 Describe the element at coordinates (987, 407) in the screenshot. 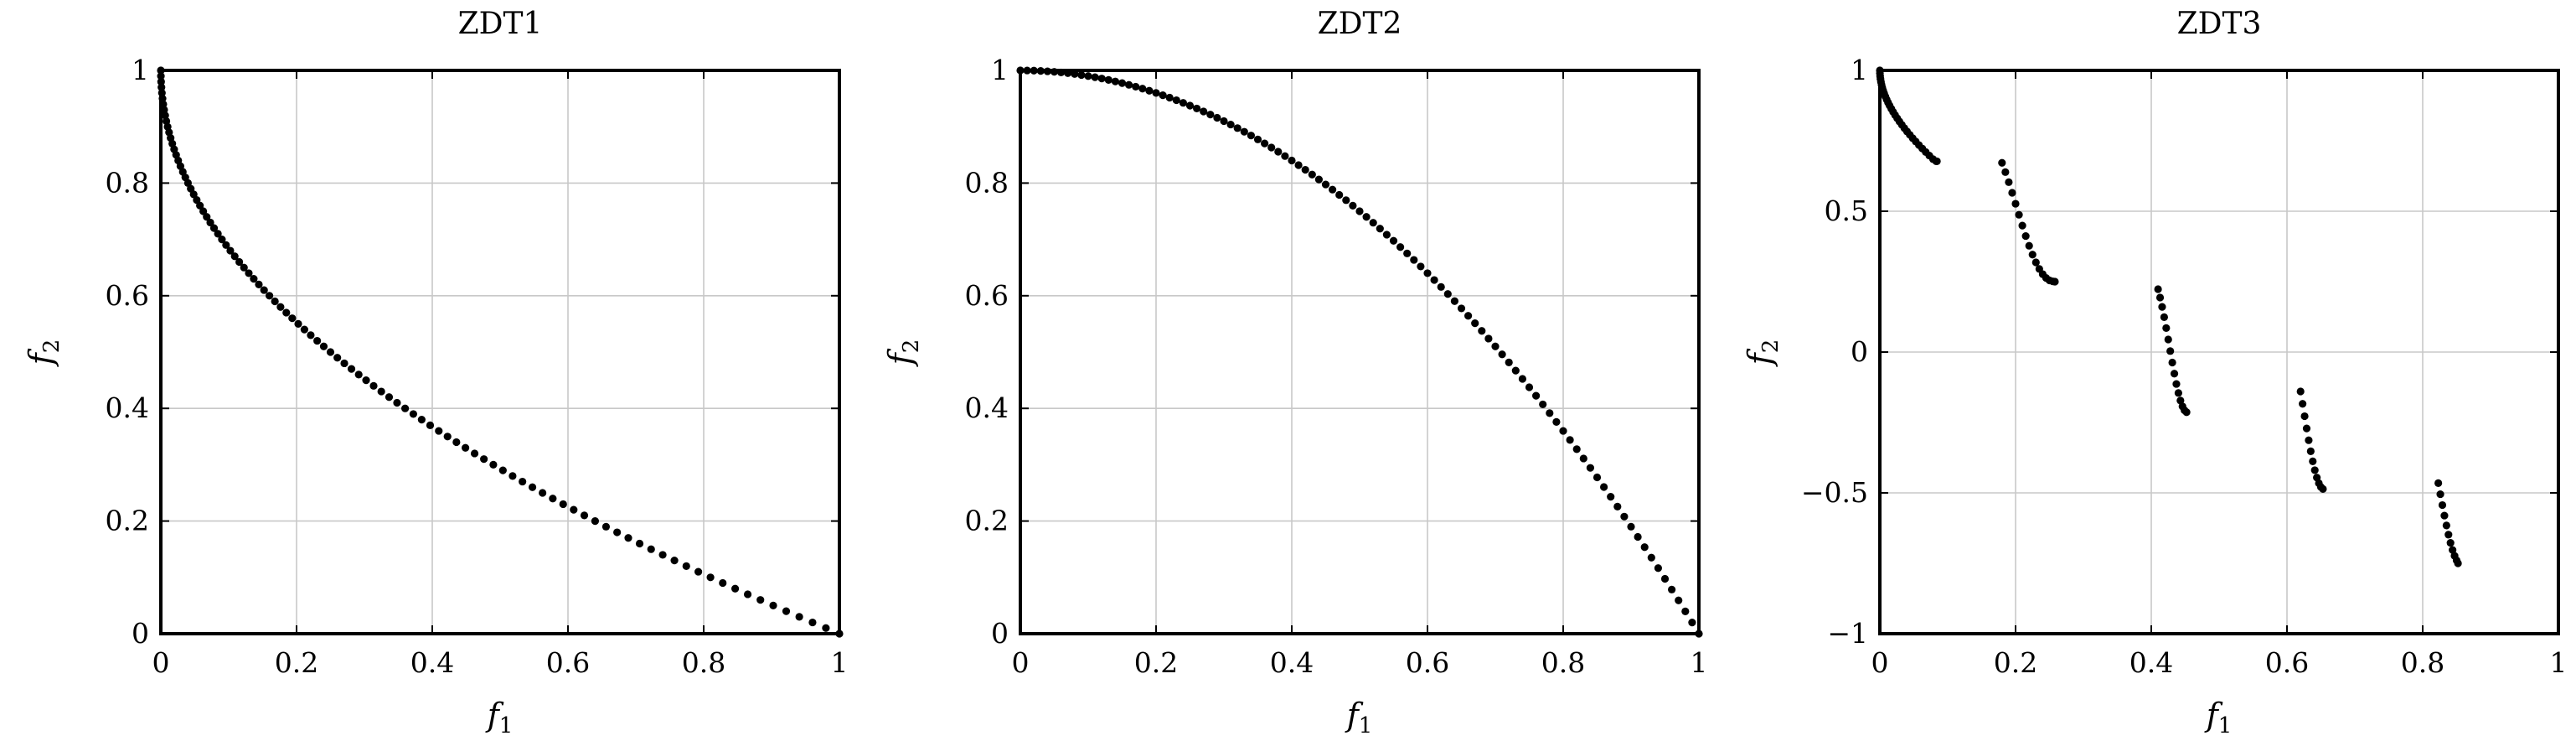

I see `y-tick-label: 0.4` at that location.